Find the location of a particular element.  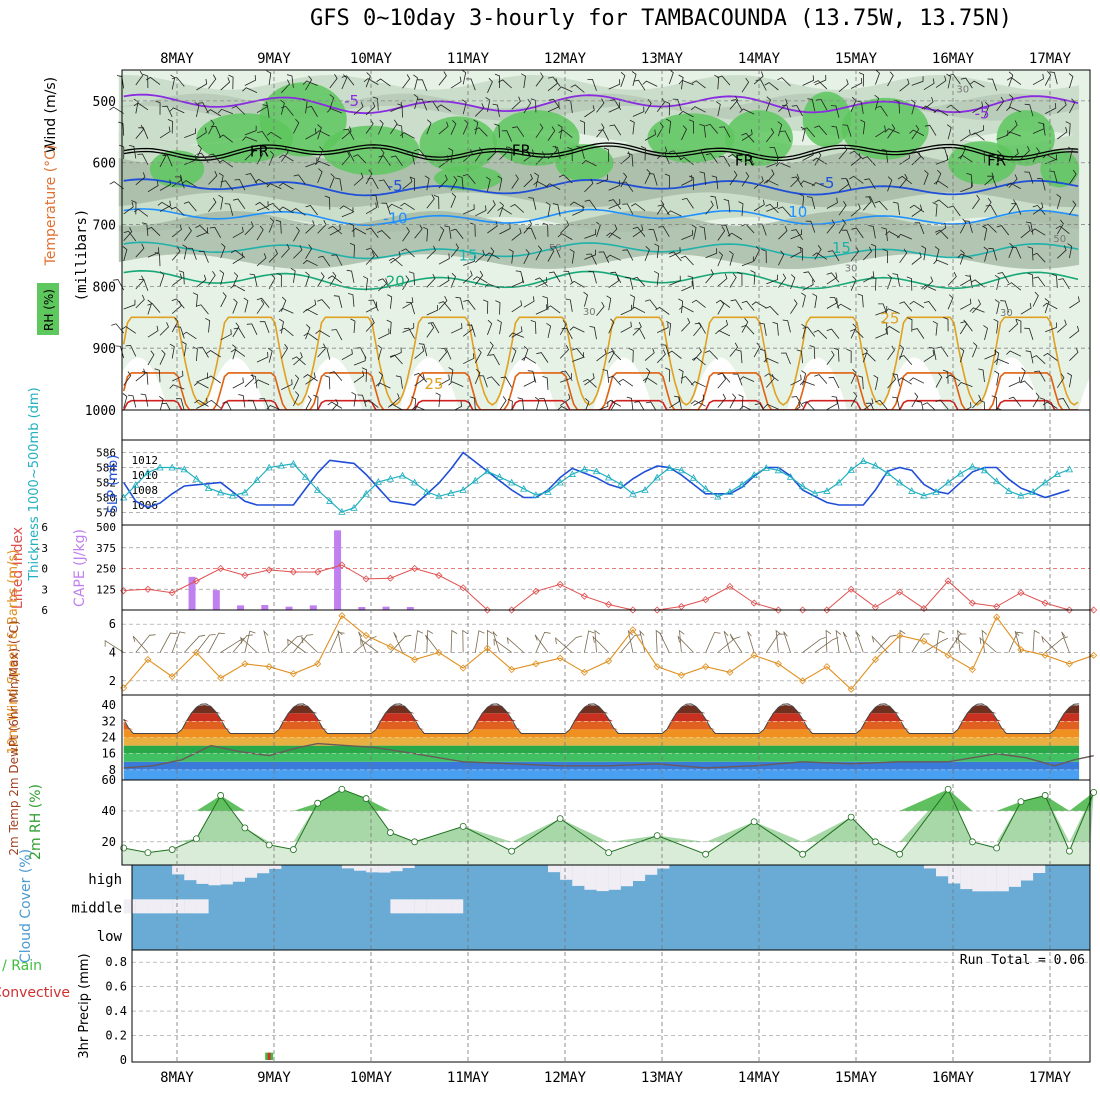

side-label-wind: Wind (m/s) is located at coordinates (51, 115).